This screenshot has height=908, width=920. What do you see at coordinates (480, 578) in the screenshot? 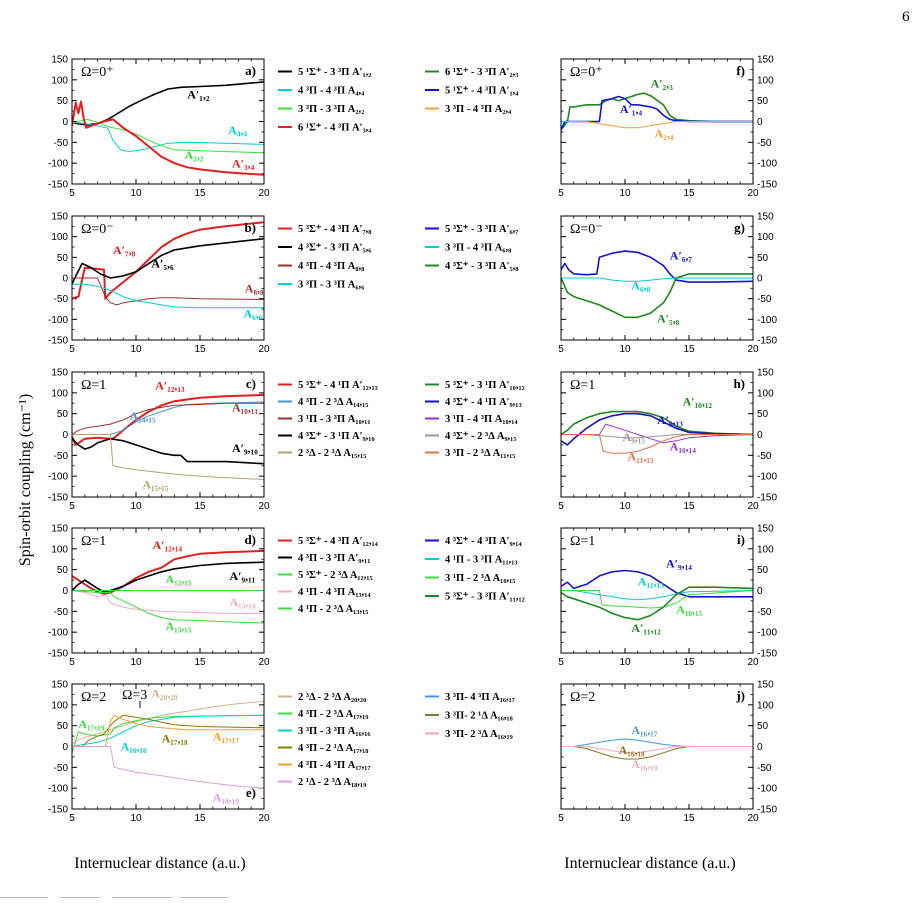
I see `legend-entry: 3 ¹Π - 2 ³Δ A₁₀,₁₅` at bounding box center [480, 578].